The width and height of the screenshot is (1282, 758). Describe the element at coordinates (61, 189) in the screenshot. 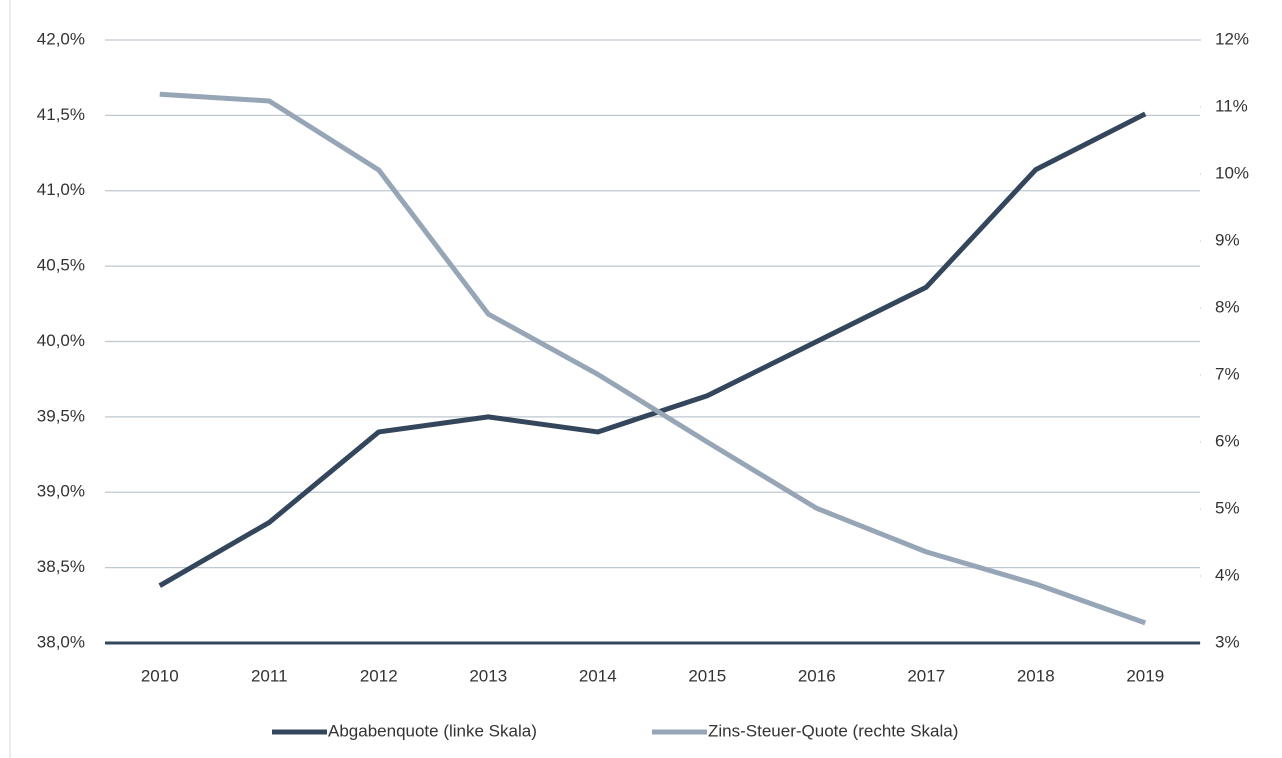

I see `y-tick-label: 41,0%` at that location.